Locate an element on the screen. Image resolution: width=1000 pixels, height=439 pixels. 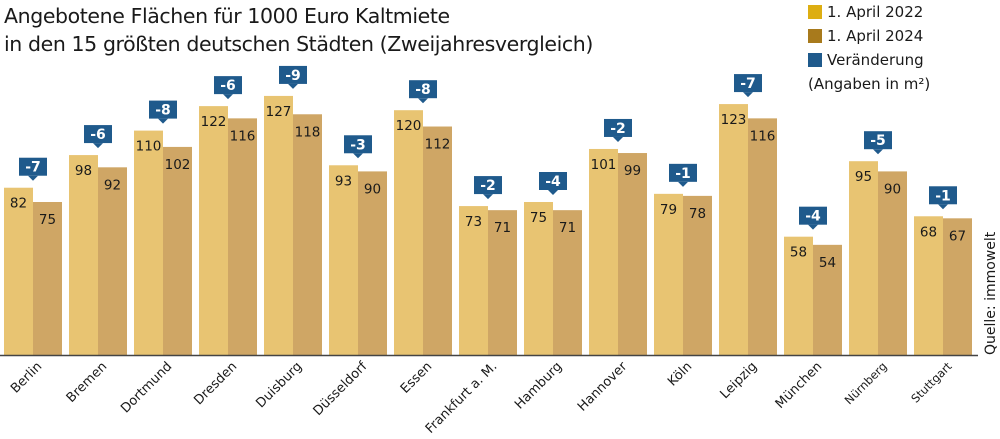
change-badge-dresden is located at coordinates (228, 85).